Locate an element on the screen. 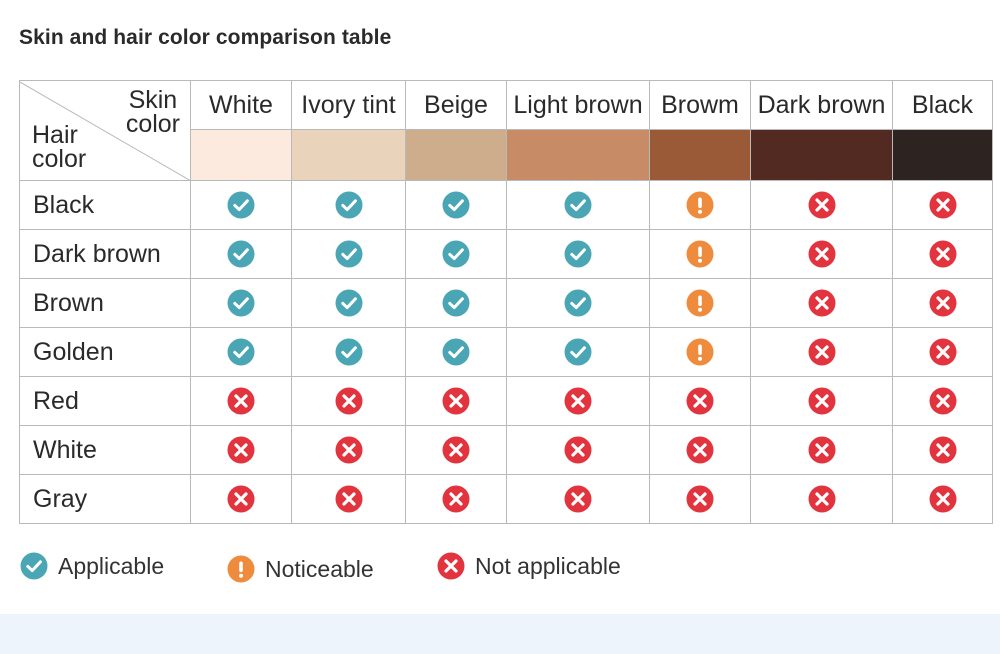 This screenshot has height=654, width=1000. hair-color-axis-label: Hair color is located at coordinates (59, 145).